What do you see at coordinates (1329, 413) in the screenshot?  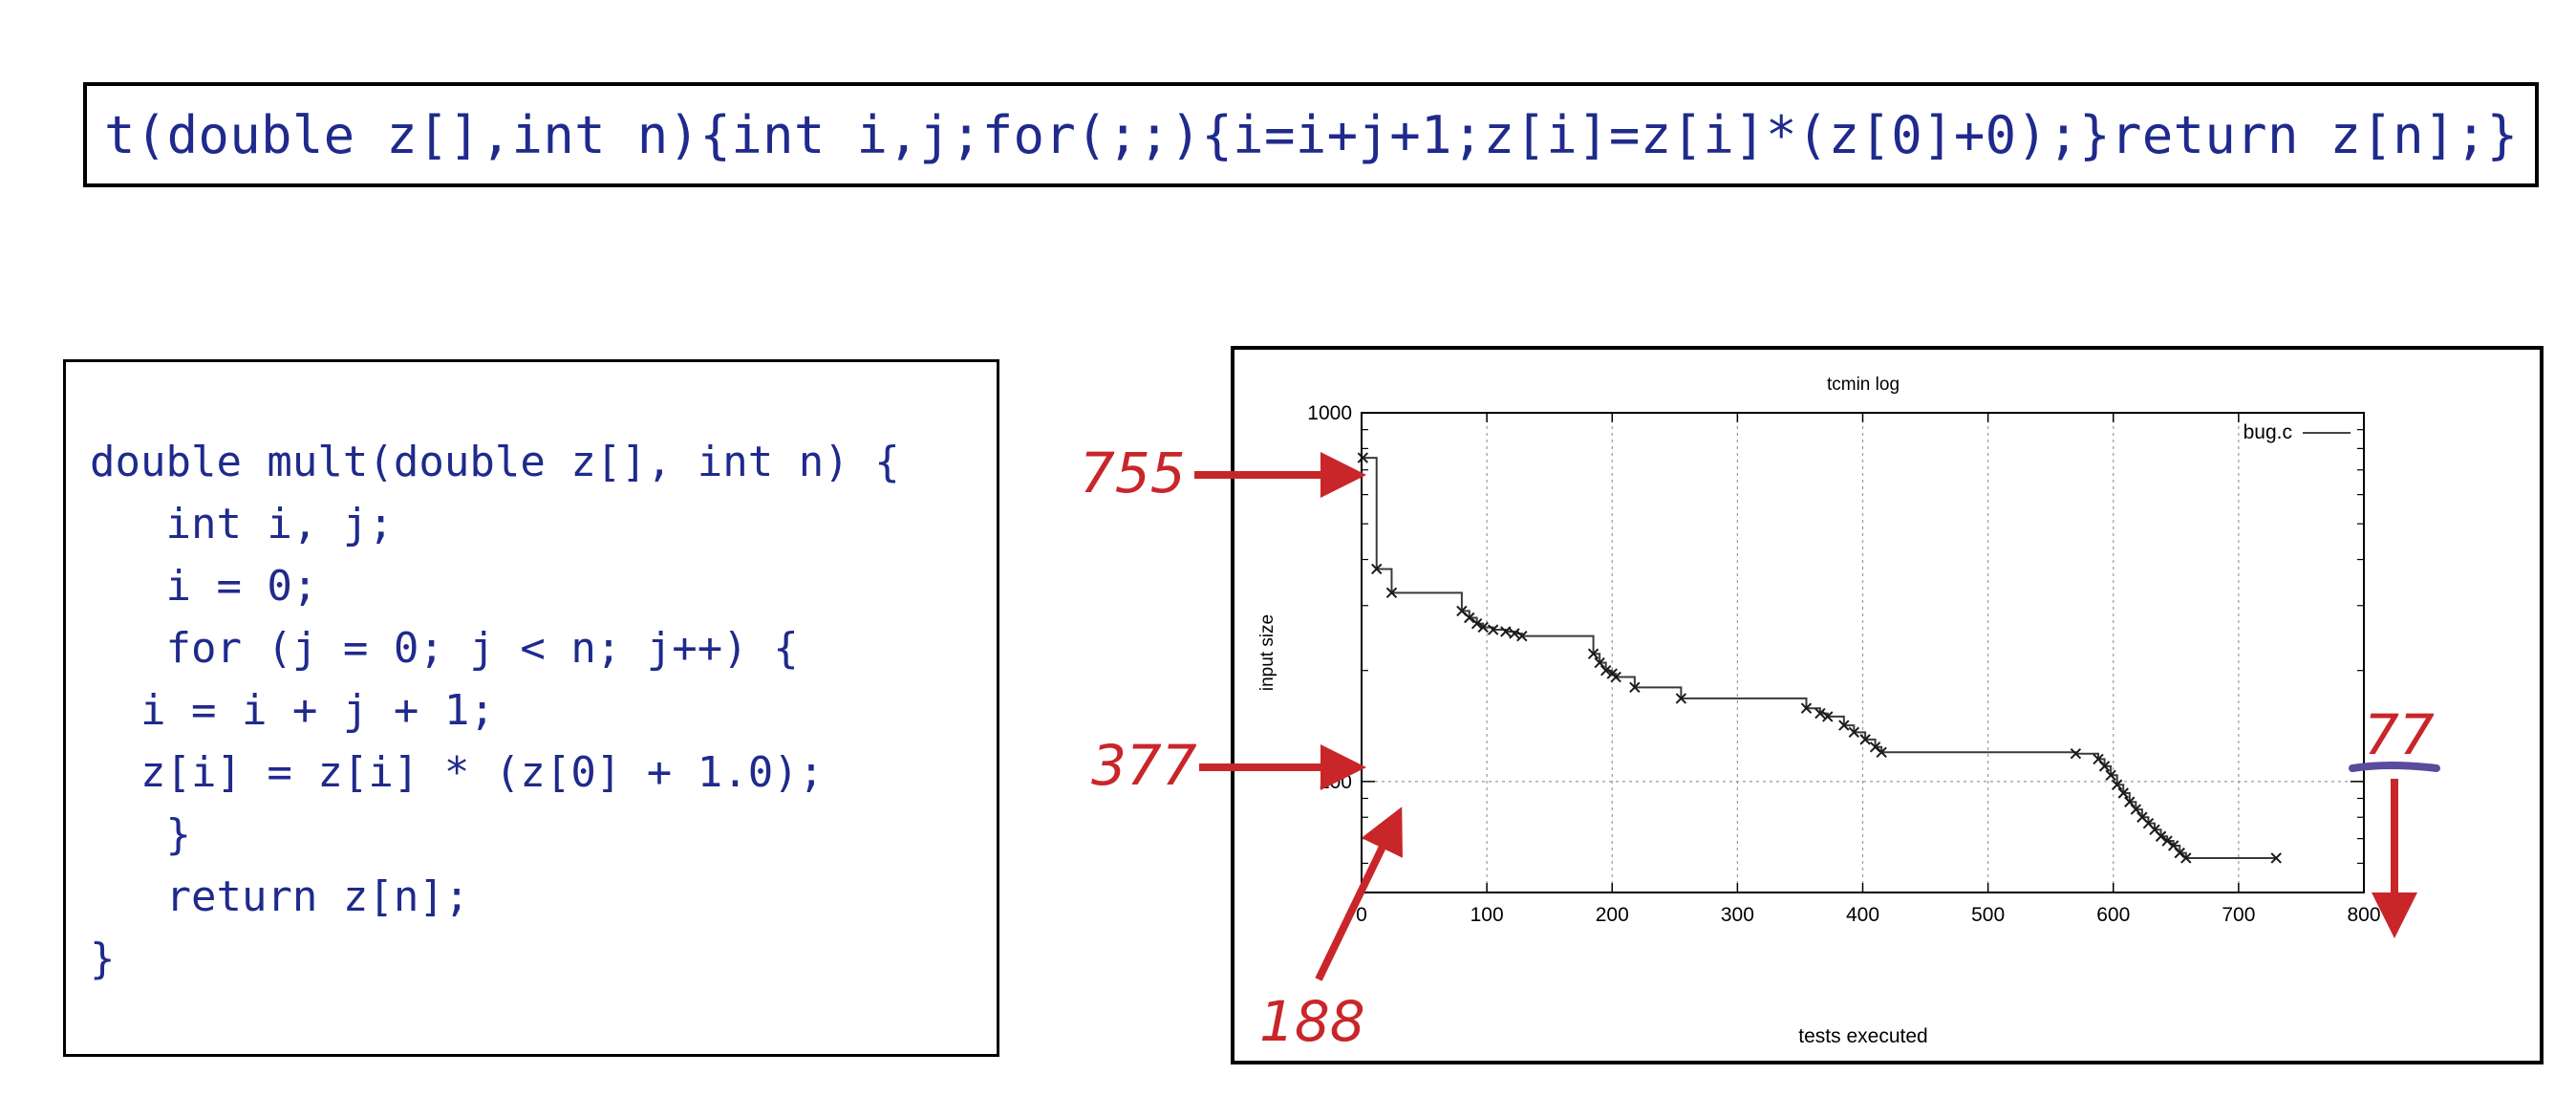 I see `y-tick-label: 1000` at bounding box center [1329, 413].